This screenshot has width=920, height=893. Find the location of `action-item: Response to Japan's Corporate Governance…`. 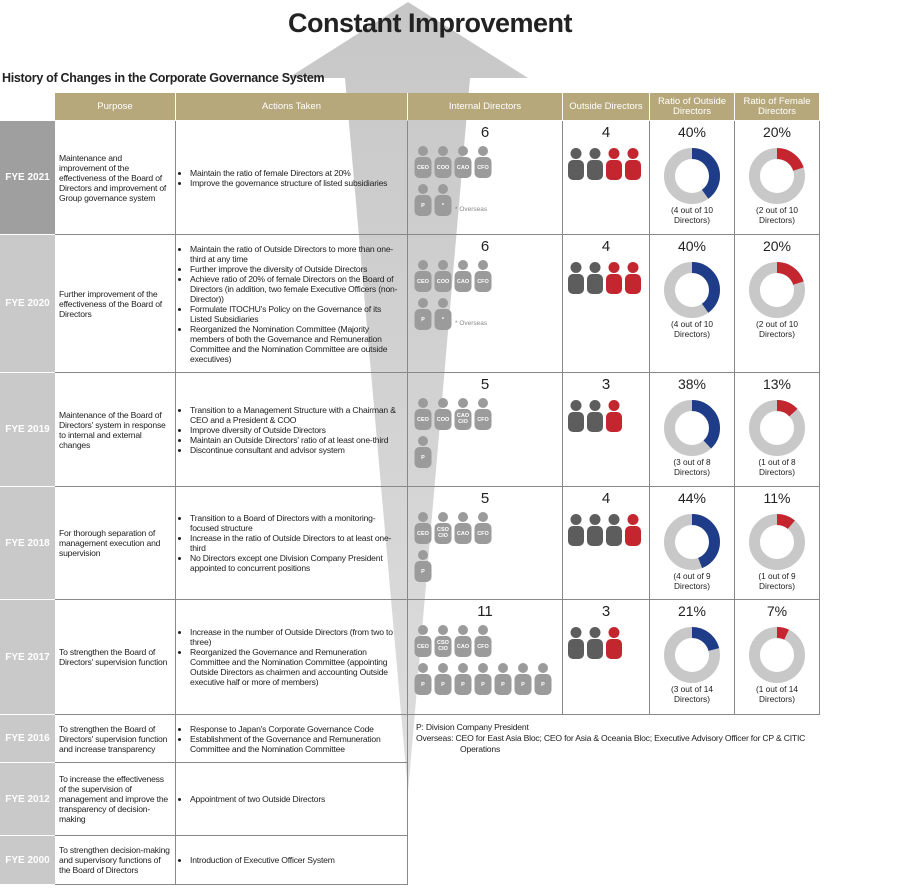

action-item: Response to Japan's Corporate Governance… is located at coordinates (296, 729).